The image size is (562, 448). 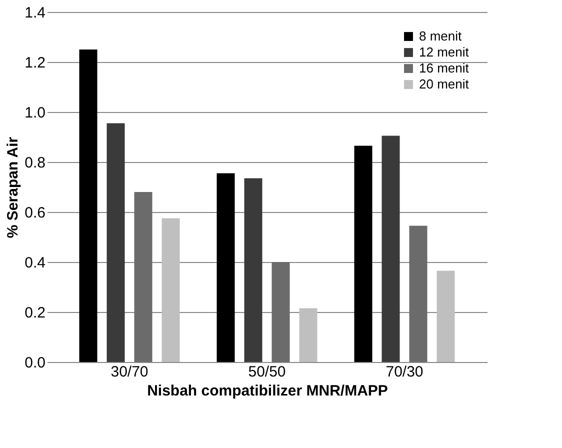 I want to click on x-tick-label: 30/70, so click(x=129, y=372).